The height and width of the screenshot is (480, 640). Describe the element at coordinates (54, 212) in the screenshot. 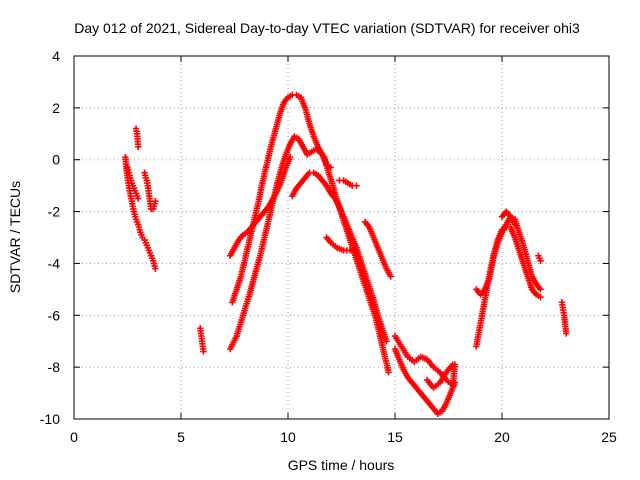

I see `y-tick-label: -2` at that location.